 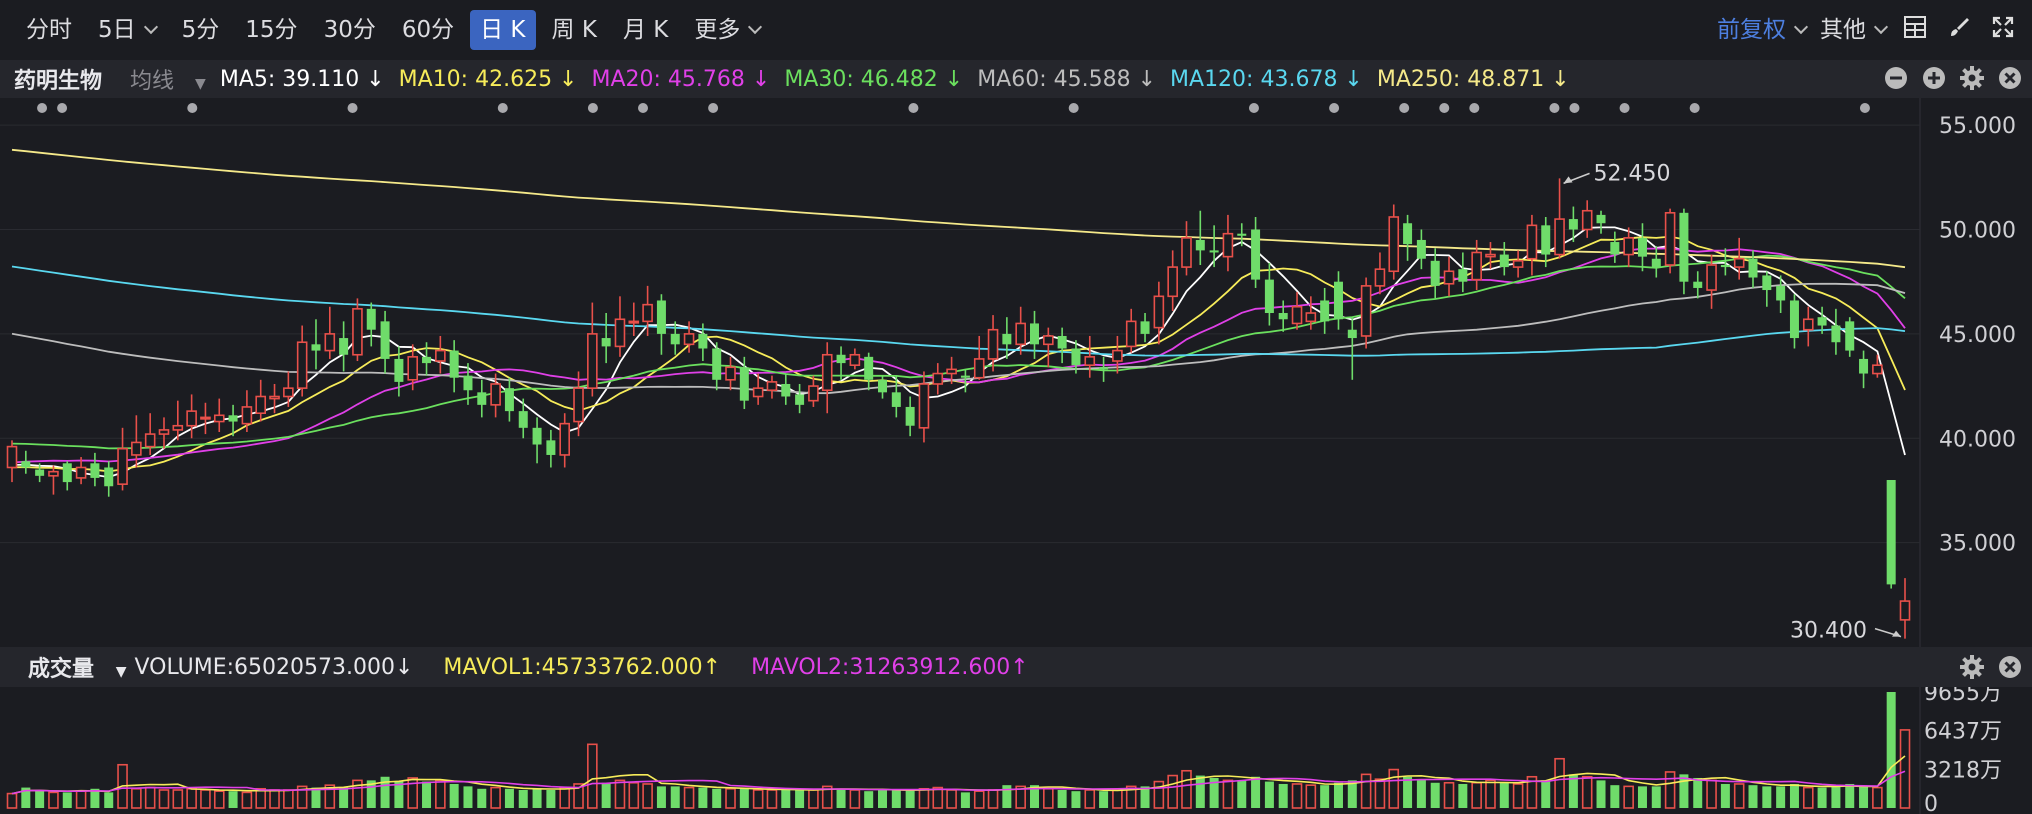 I want to click on tab-period-1: 5日, so click(x=127, y=30).